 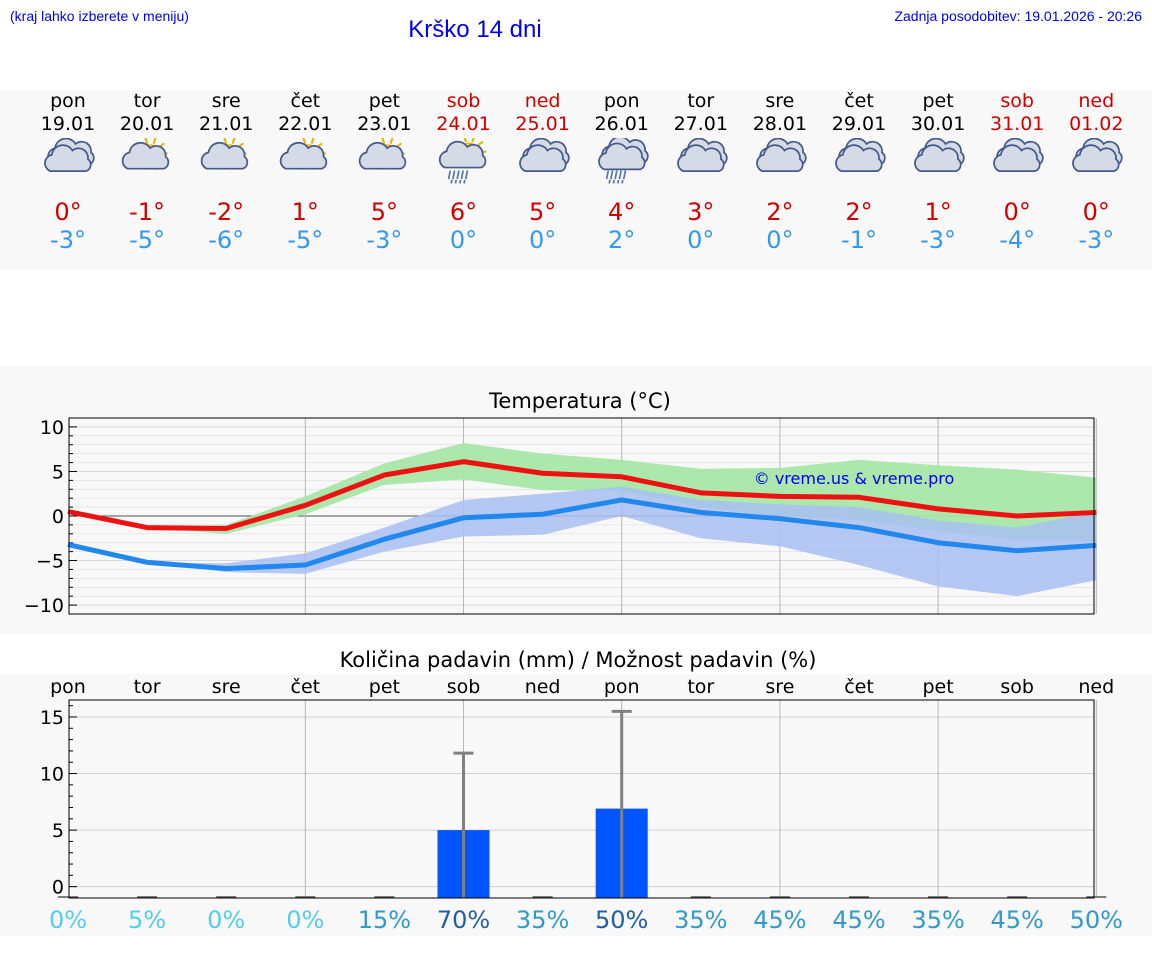 I want to click on day-date: 22.01, so click(x=305, y=124).